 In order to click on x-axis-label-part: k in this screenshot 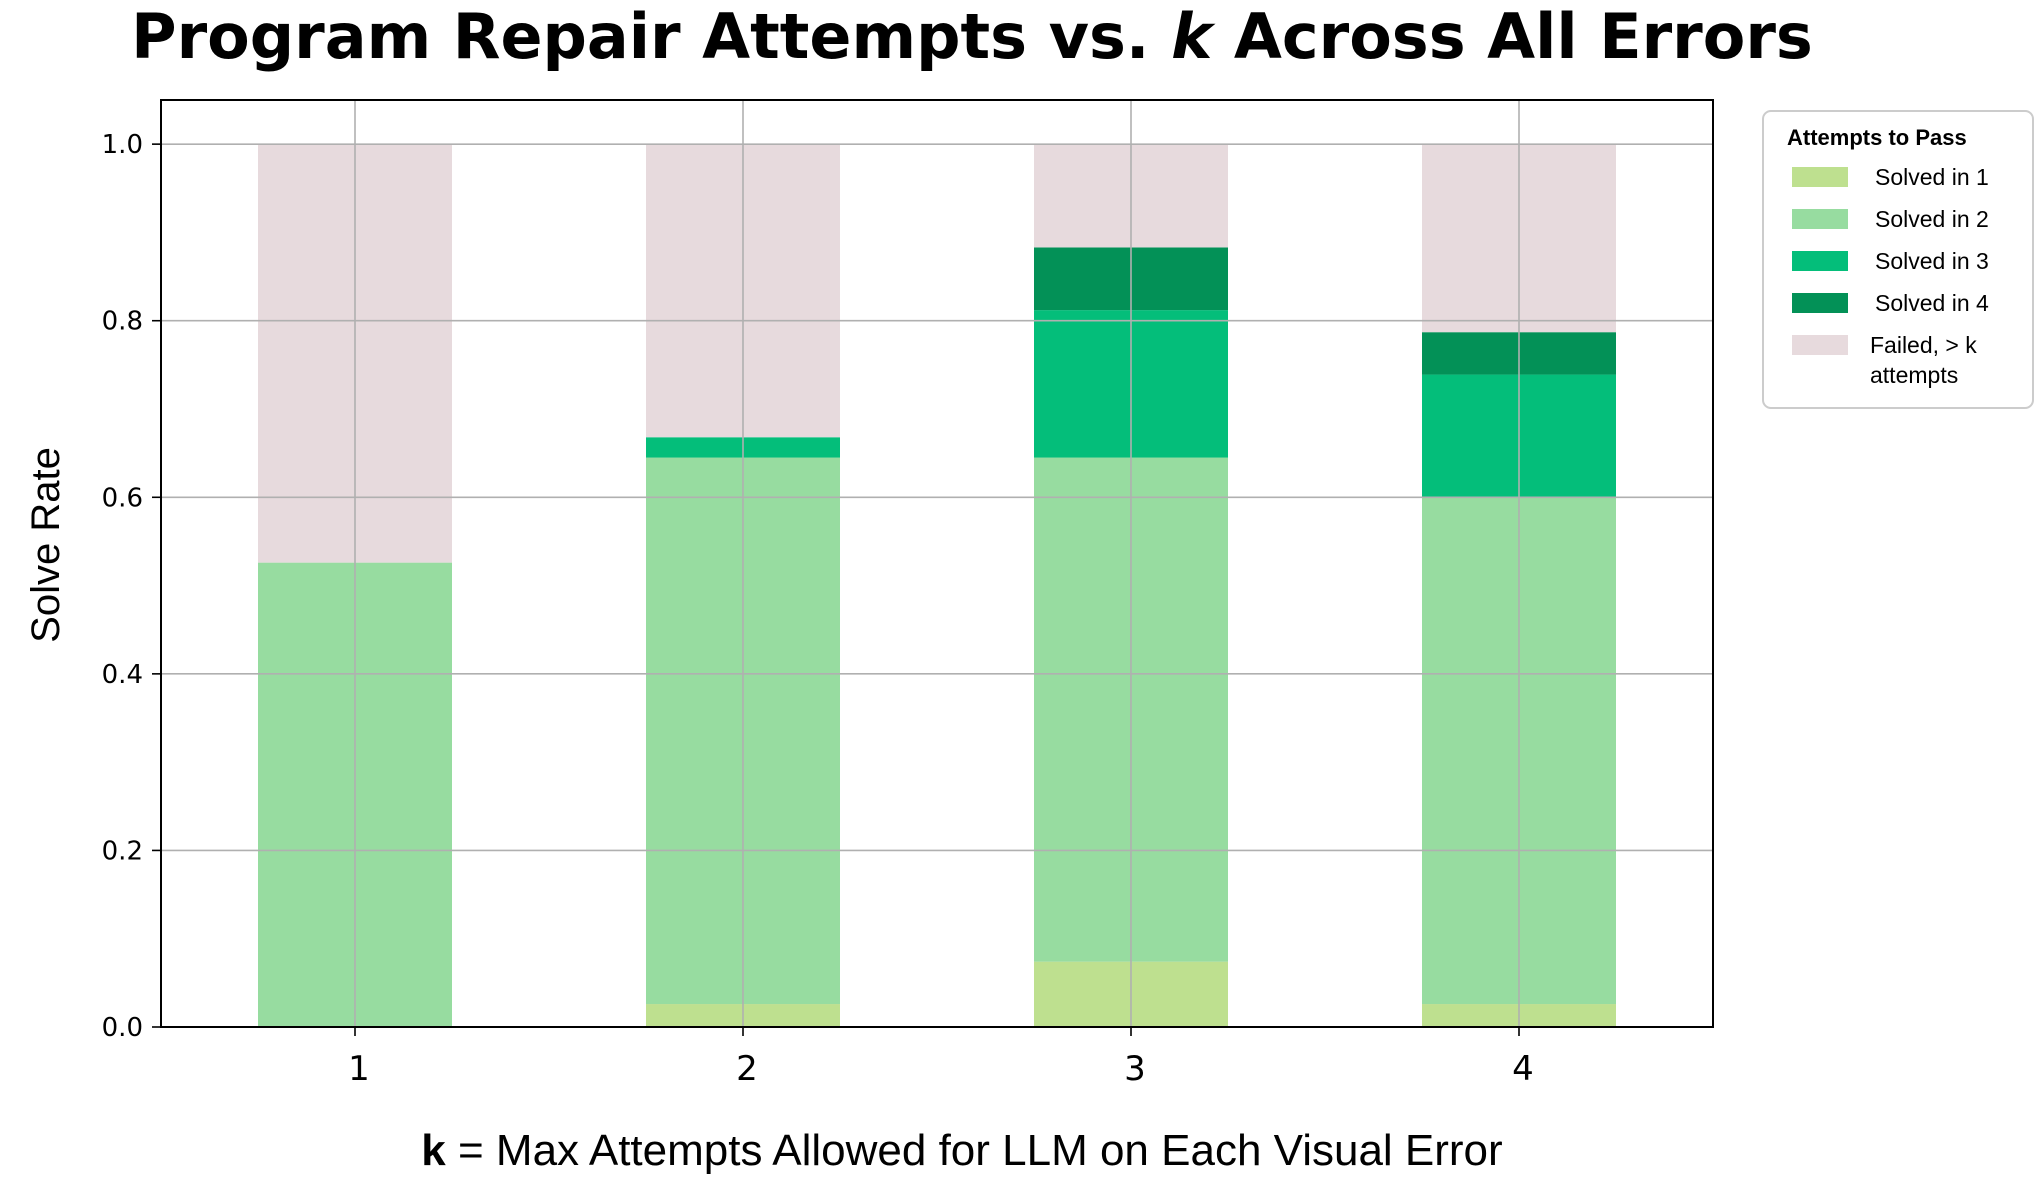, I will do `click(433, 1150)`.